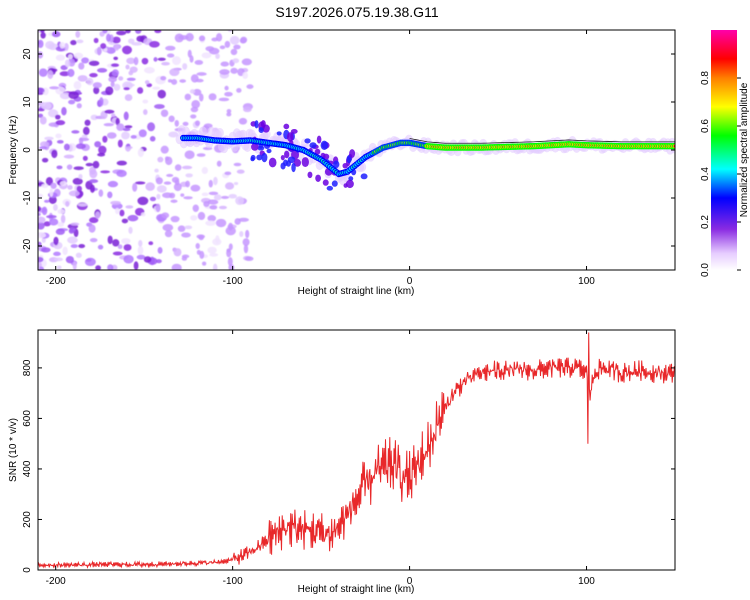  Describe the element at coordinates (705, 270) in the screenshot. I see `colorbar-tick-label: 0.0` at that location.